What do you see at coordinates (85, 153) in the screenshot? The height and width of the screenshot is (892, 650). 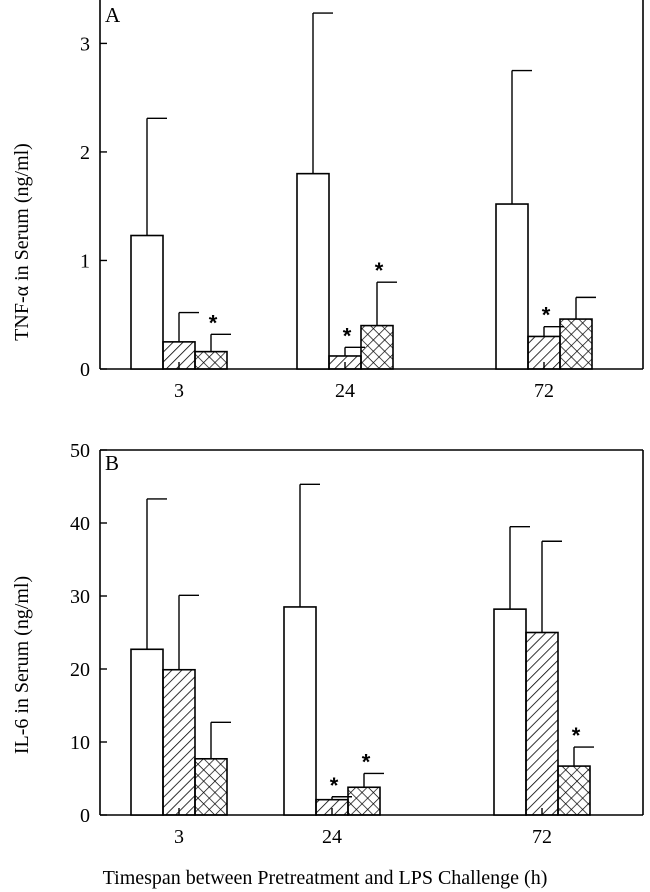 I see `y-tick-label: 2` at bounding box center [85, 153].